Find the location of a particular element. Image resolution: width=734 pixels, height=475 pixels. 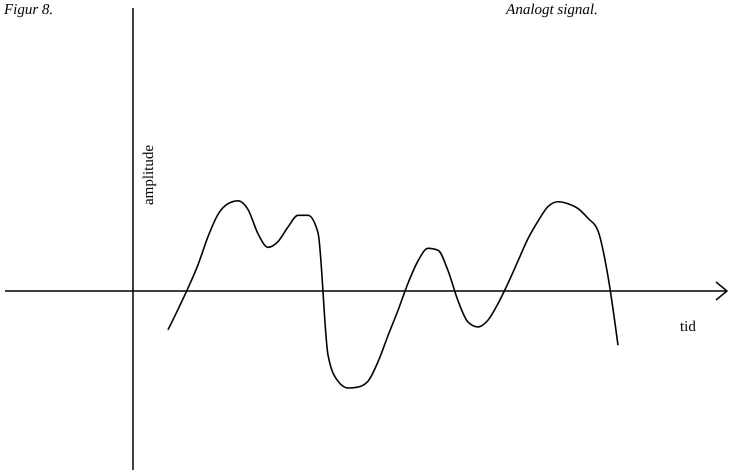

chart-title: Analogt signal. is located at coordinates (551, 10).